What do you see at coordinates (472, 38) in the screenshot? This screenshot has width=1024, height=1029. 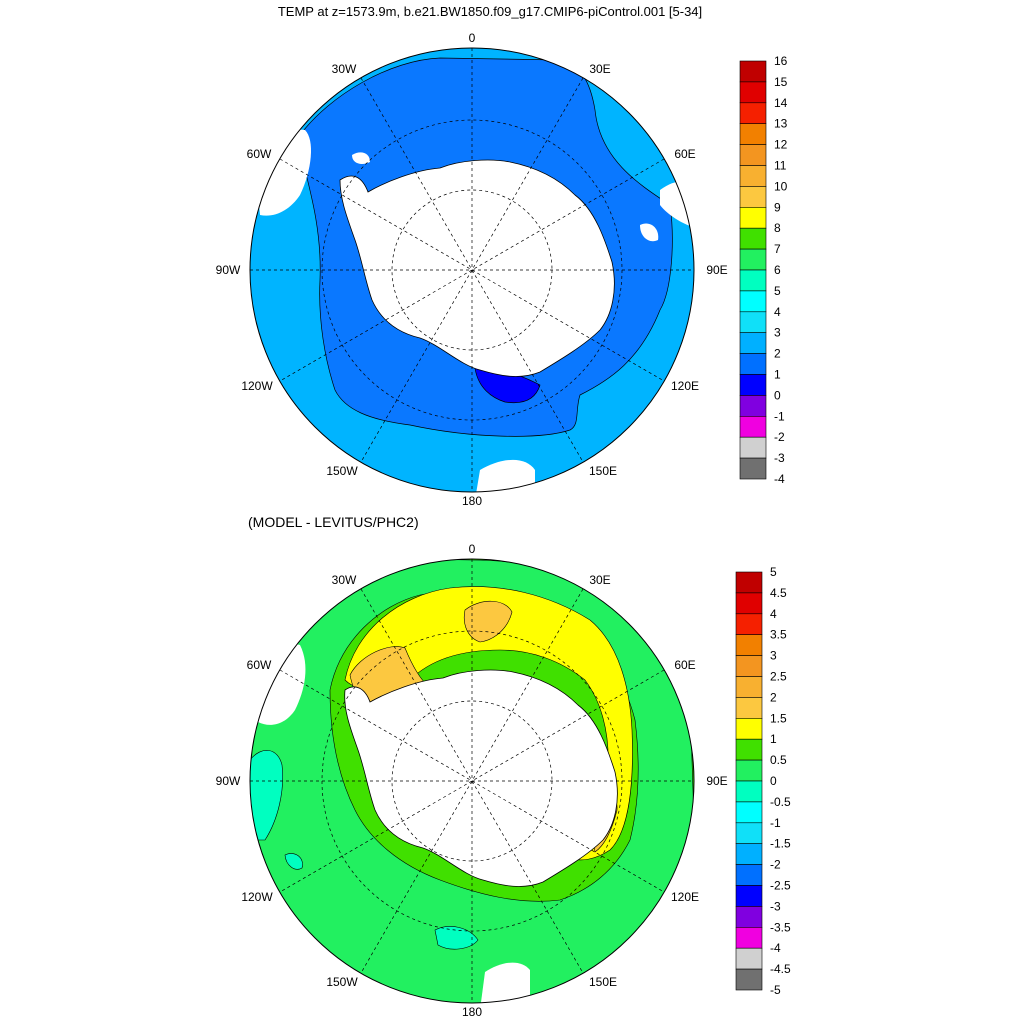 I see `top-lon-0: 0` at bounding box center [472, 38].